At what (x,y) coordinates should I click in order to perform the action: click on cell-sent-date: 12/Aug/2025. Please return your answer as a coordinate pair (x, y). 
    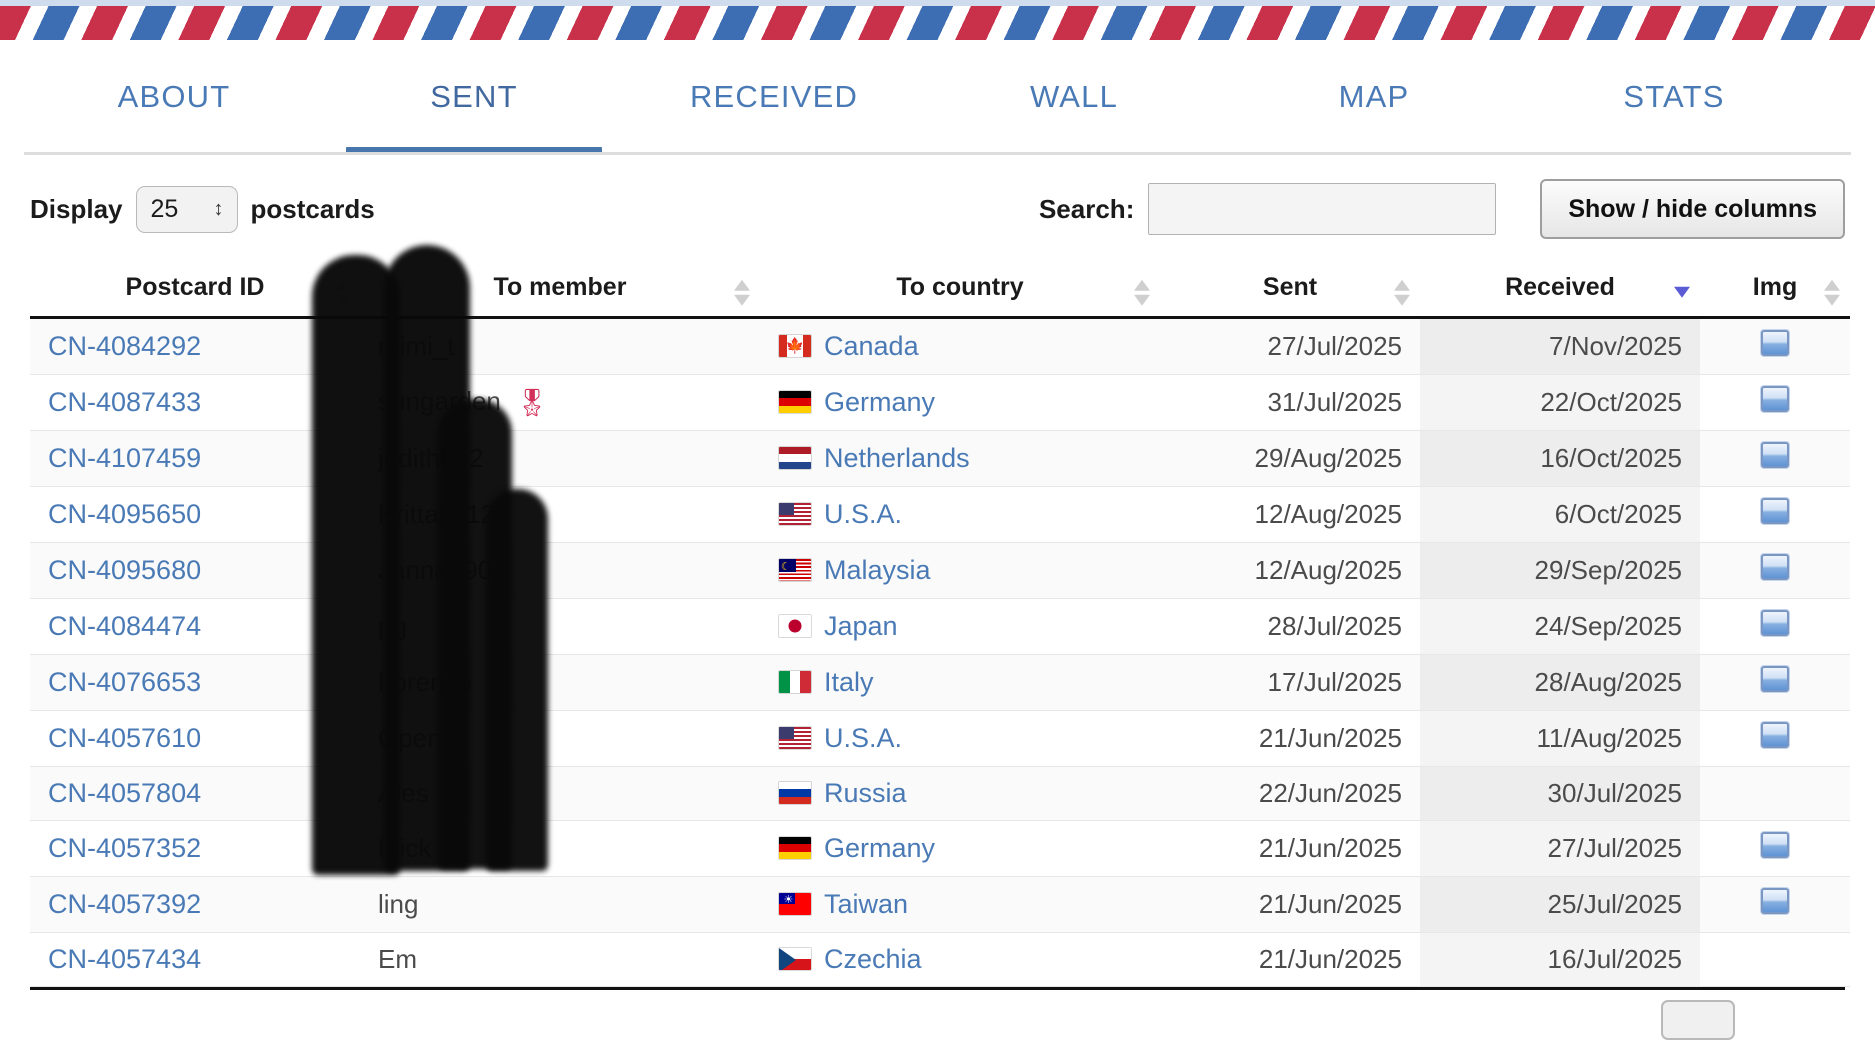
    Looking at the image, I should click on (1290, 514).